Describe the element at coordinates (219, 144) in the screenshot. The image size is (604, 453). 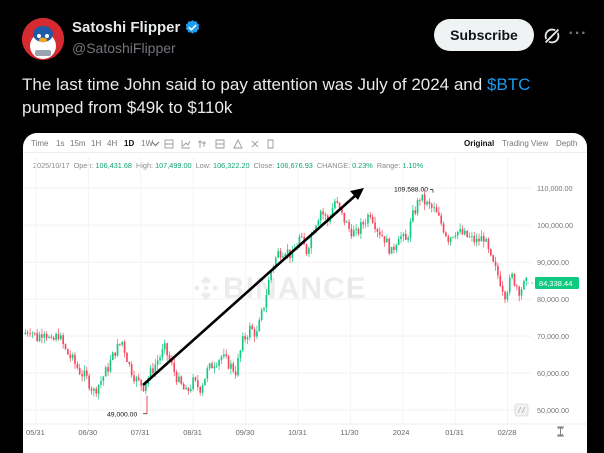
I see `chart-tools-icons` at that location.